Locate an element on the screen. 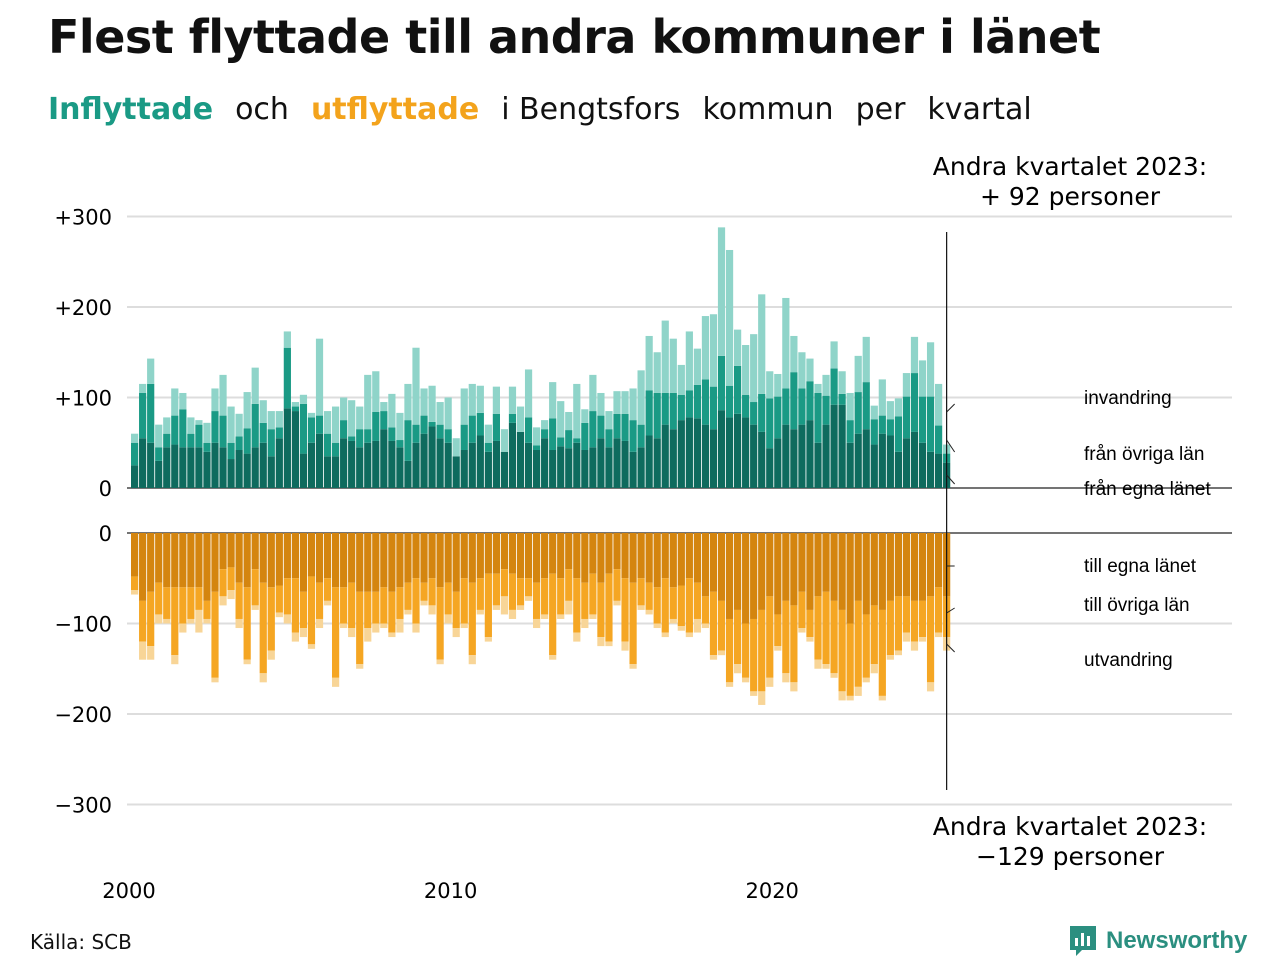 The image size is (1280, 960). newsworthy-icon is located at coordinates (1083, 941).